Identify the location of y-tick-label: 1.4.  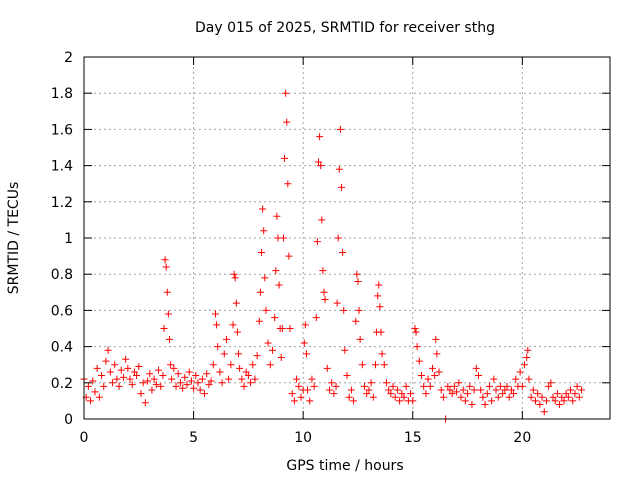
(62, 167).